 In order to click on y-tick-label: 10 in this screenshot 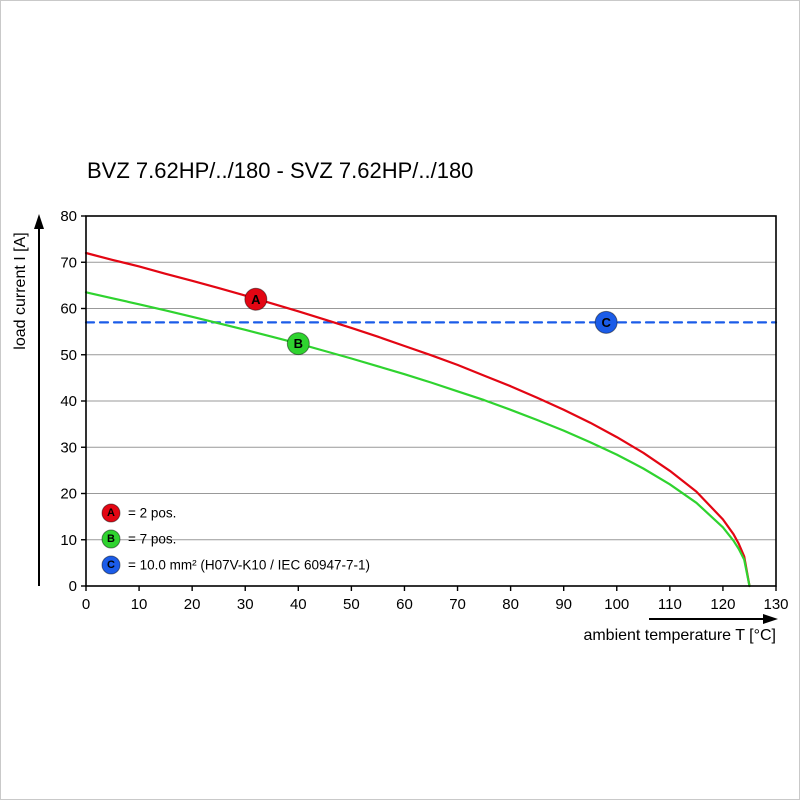, I will do `click(68, 540)`.